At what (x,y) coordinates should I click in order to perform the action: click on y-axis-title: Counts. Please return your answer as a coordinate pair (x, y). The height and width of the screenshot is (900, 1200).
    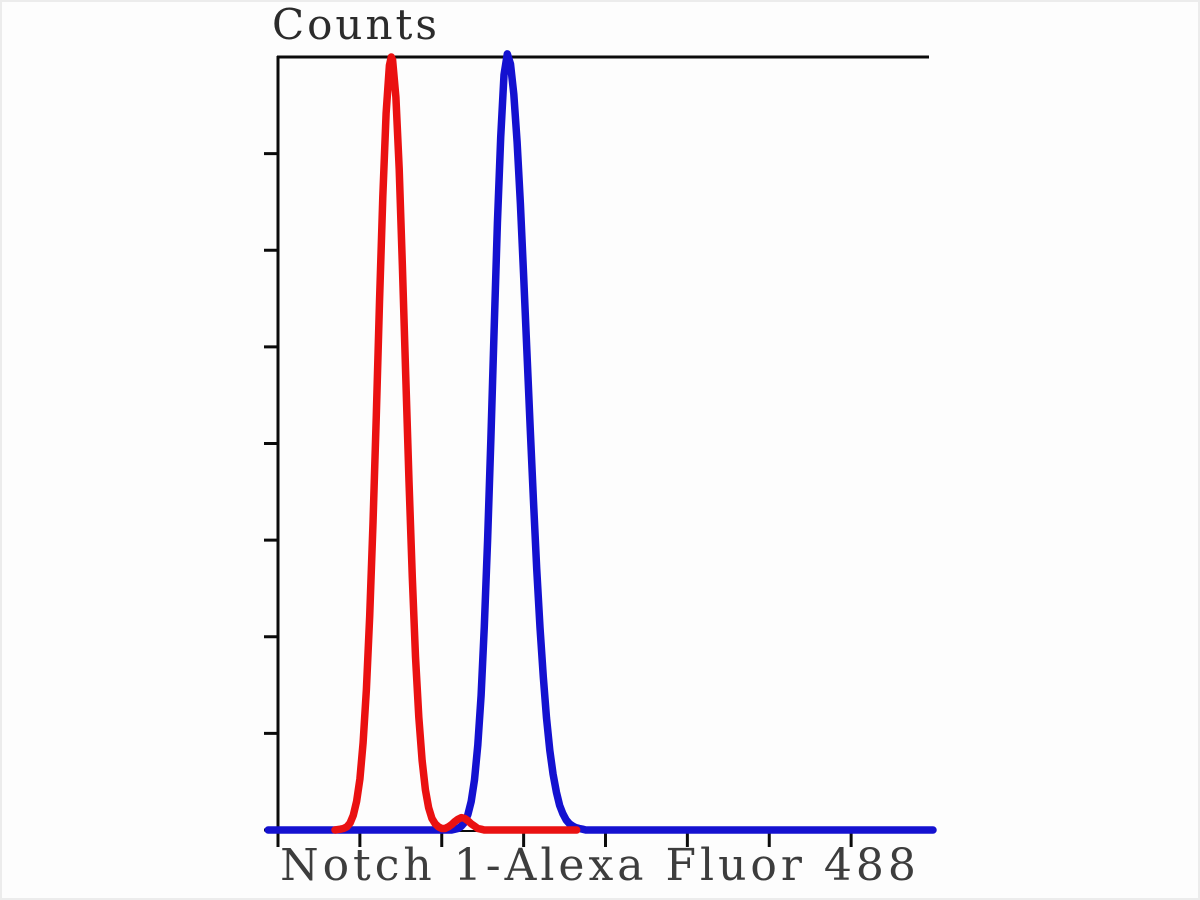
    Looking at the image, I should click on (356, 24).